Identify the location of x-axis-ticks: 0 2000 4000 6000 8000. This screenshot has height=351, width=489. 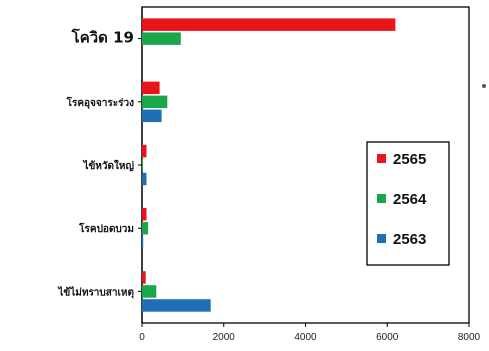
(310, 333).